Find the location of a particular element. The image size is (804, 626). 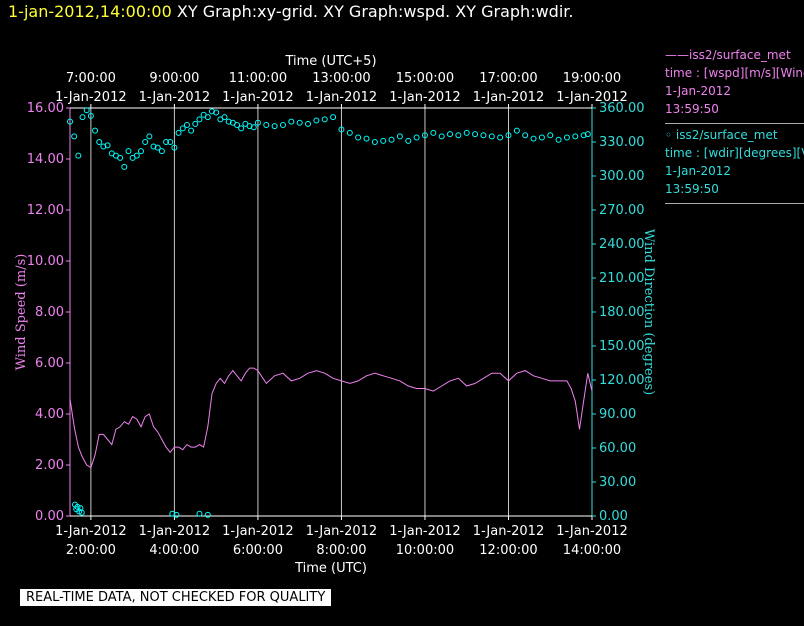

bottom-tick-date-4: 1-Jan-2012 is located at coordinates (425, 531).